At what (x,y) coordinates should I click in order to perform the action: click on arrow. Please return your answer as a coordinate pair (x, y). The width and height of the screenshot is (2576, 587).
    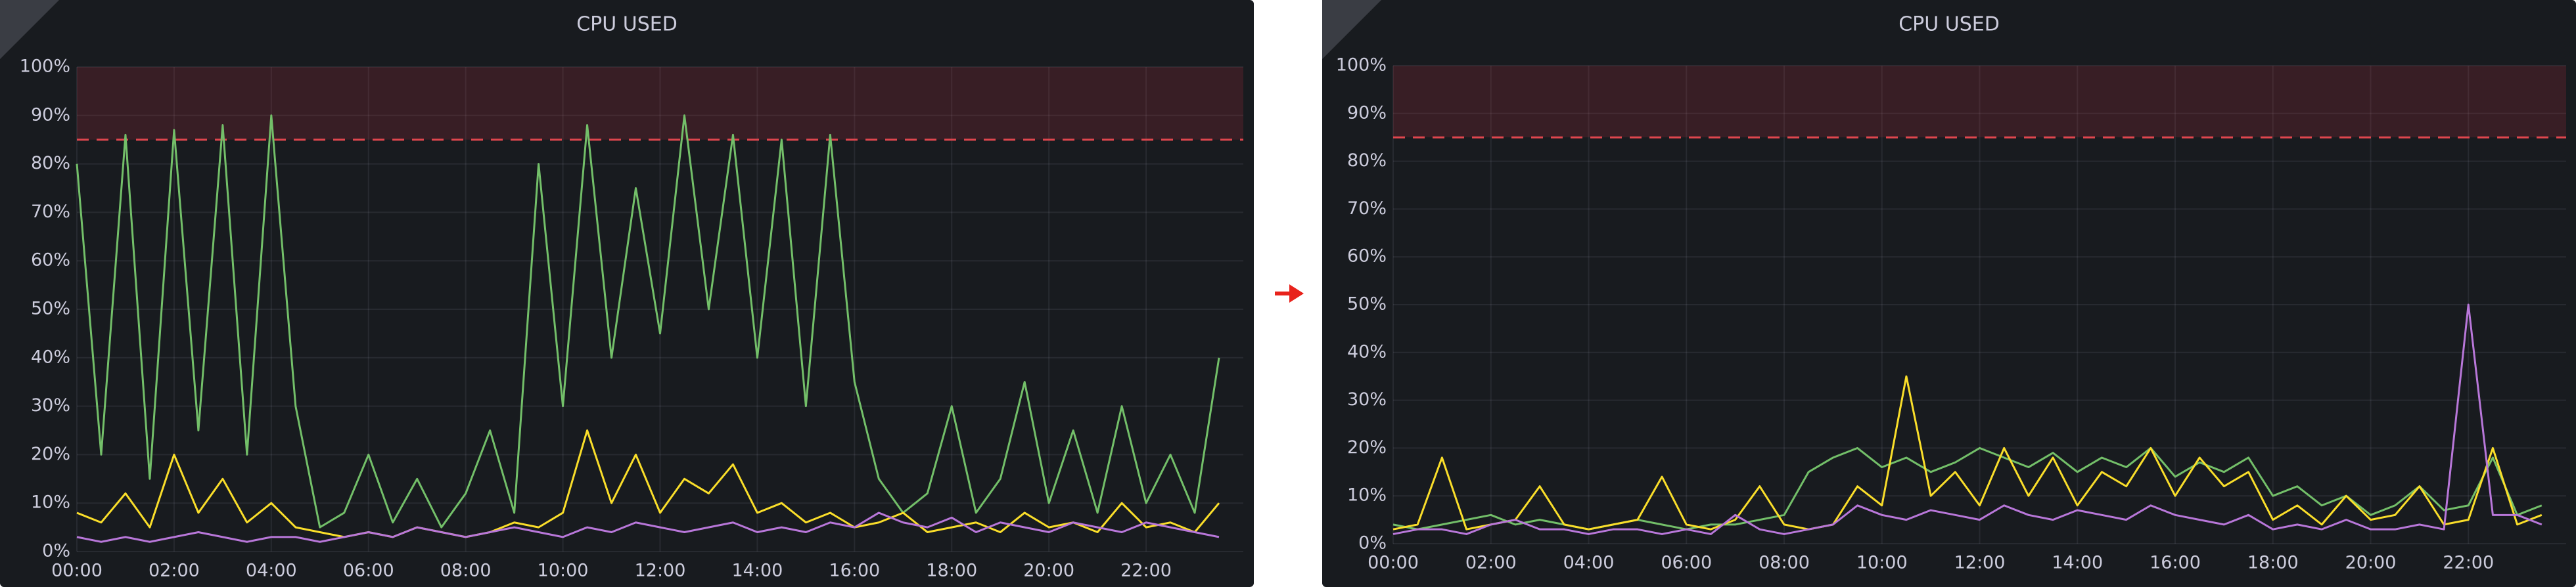
    Looking at the image, I should click on (1289, 293).